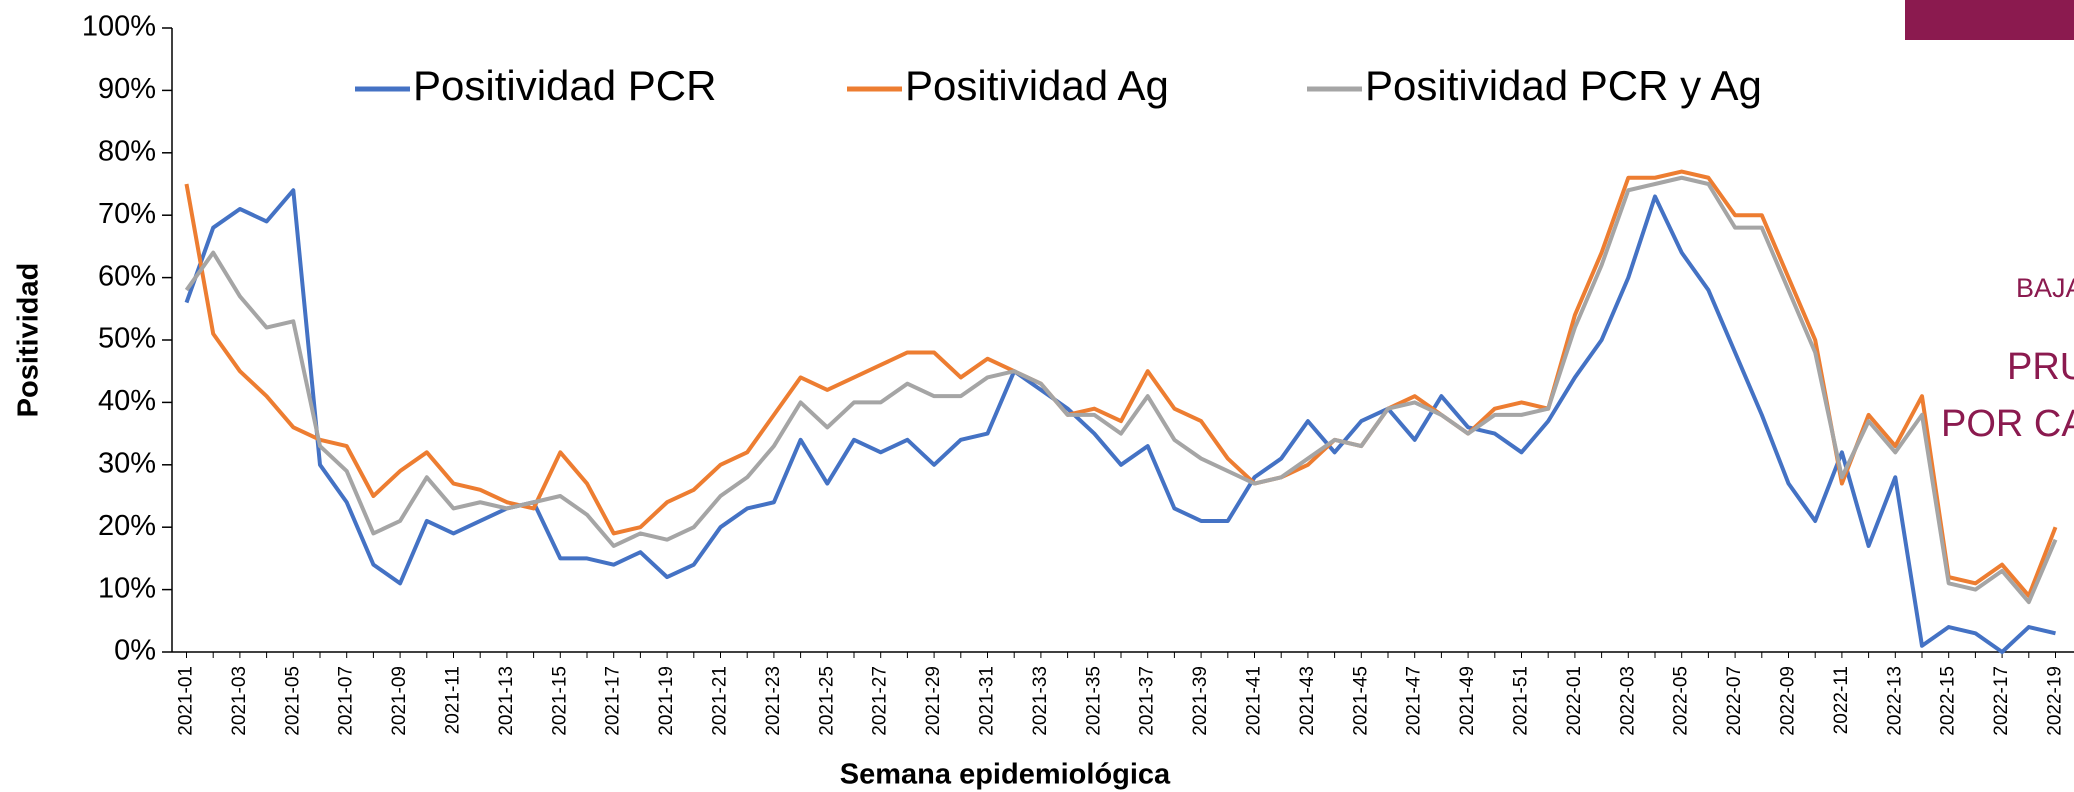 This screenshot has height=792, width=2074. Describe the element at coordinates (2040, 367) in the screenshot. I see `annotation: PRU` at that location.